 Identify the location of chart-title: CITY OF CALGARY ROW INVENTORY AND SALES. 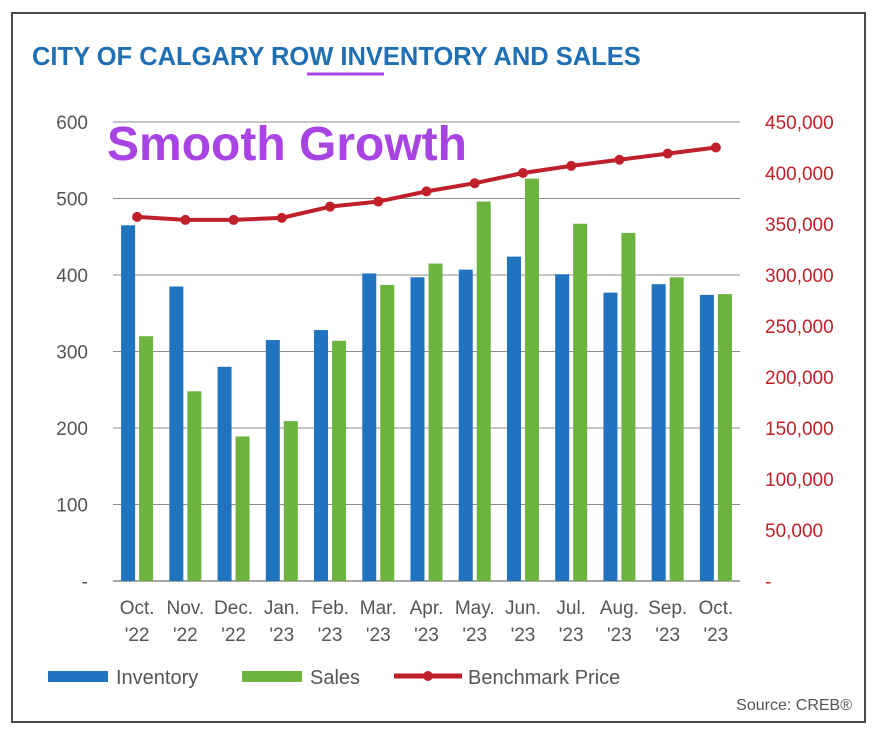
(336, 57).